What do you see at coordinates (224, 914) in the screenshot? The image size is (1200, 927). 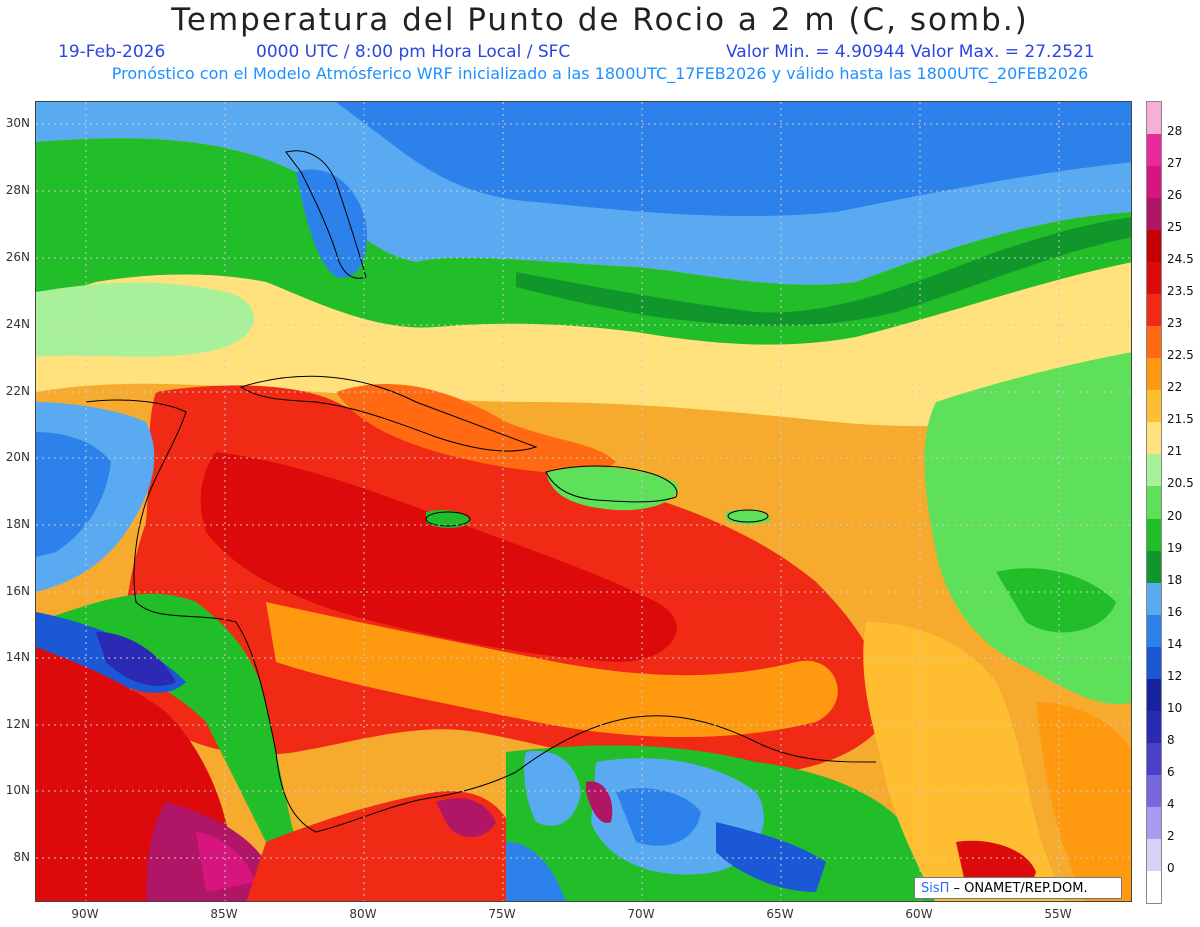 I see `lon-label: 85W` at bounding box center [224, 914].